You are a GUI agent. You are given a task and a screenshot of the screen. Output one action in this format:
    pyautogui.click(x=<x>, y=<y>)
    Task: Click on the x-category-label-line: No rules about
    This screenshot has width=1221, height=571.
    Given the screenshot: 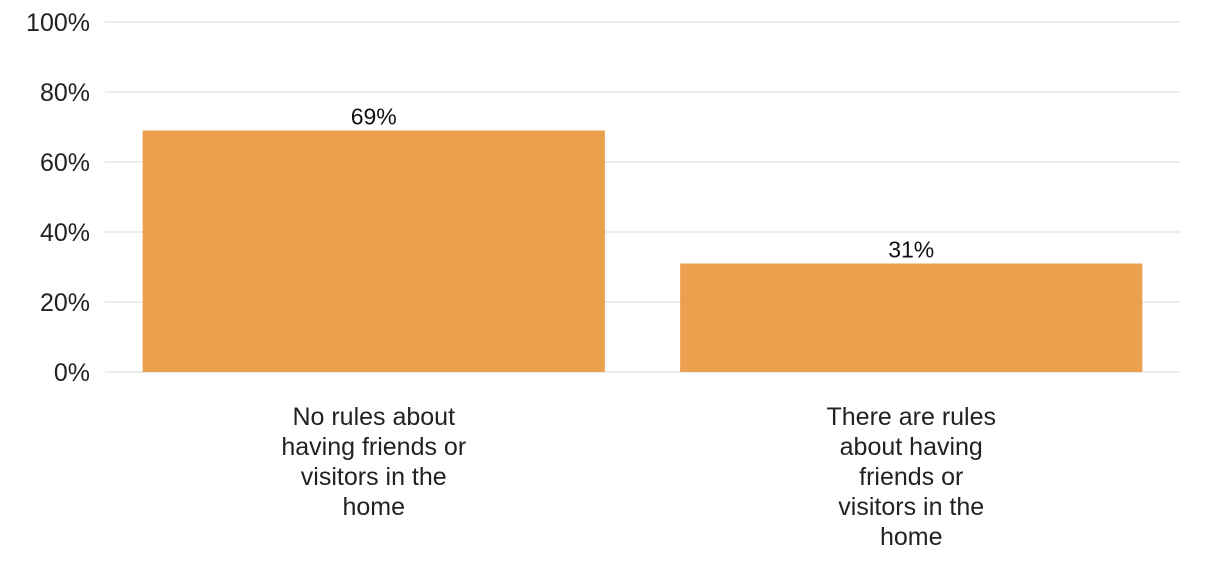 What is the action you would take?
    pyautogui.click(x=373, y=417)
    